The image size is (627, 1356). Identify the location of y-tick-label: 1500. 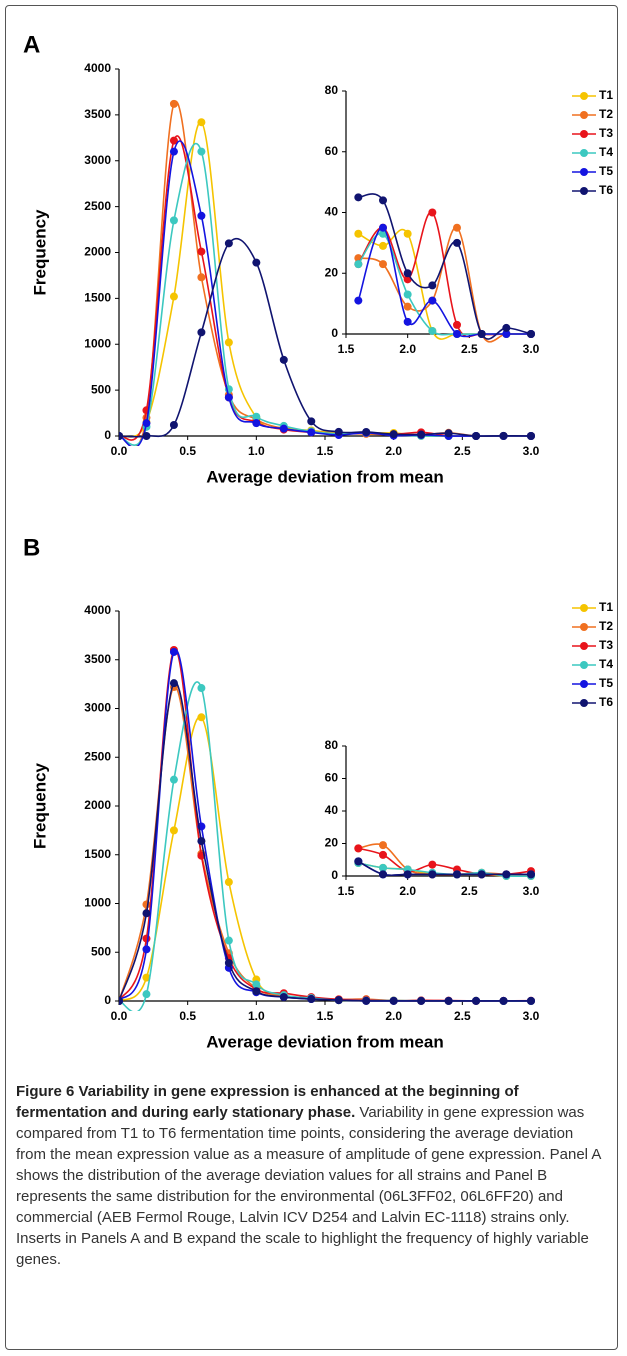
(97, 854).